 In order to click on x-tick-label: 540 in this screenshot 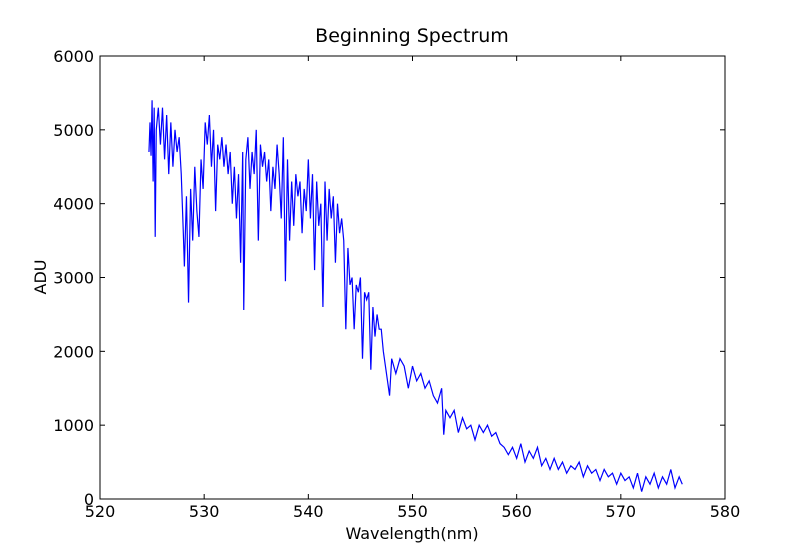, I will do `click(308, 511)`.